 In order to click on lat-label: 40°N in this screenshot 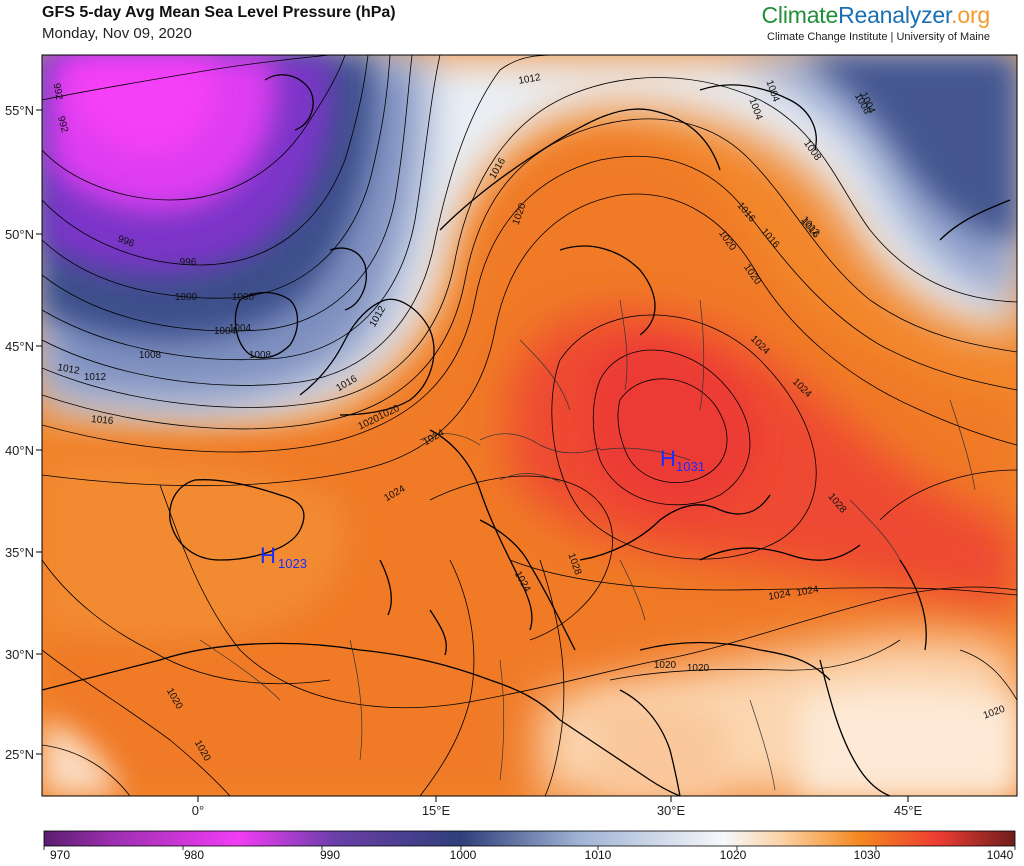, I will do `click(19, 450)`.